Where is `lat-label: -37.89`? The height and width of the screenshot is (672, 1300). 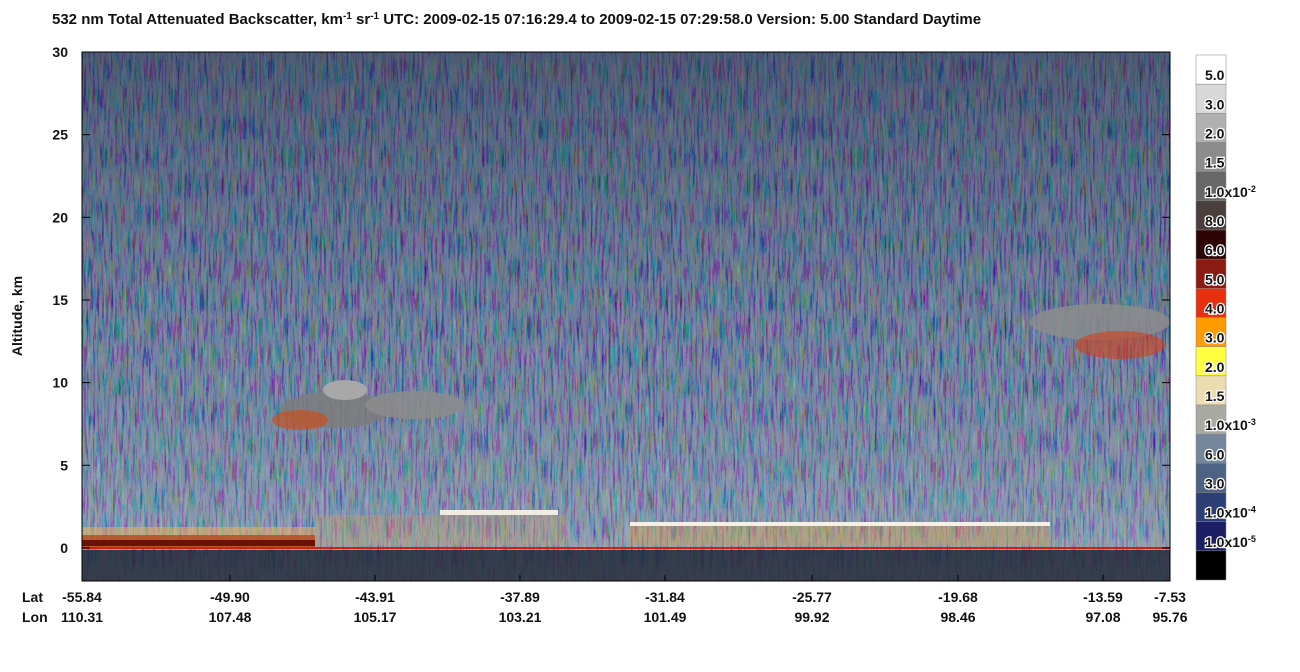 lat-label: -37.89 is located at coordinates (520, 597).